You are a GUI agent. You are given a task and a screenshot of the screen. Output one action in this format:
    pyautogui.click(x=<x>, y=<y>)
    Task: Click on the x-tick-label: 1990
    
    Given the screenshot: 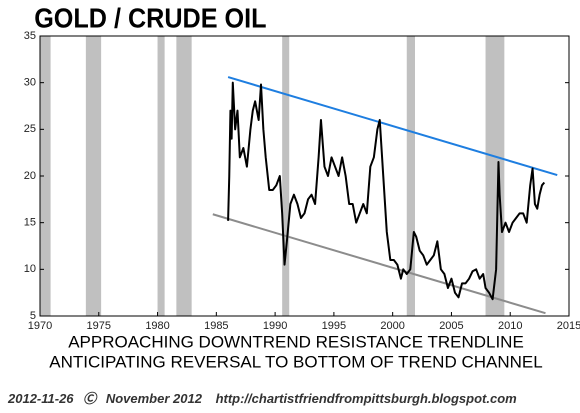 What is the action you would take?
    pyautogui.click(x=275, y=326)
    